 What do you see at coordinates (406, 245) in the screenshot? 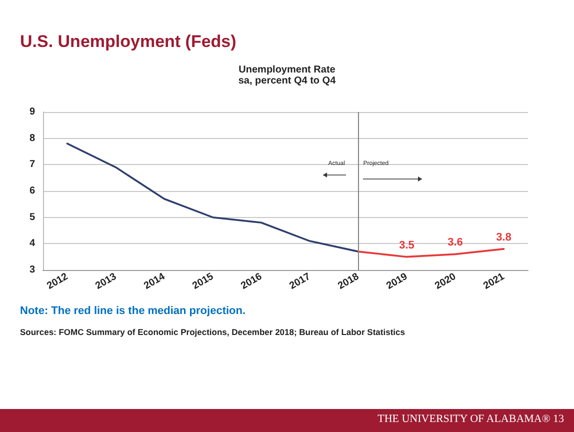
I see `data-label: 3.5` at bounding box center [406, 245].